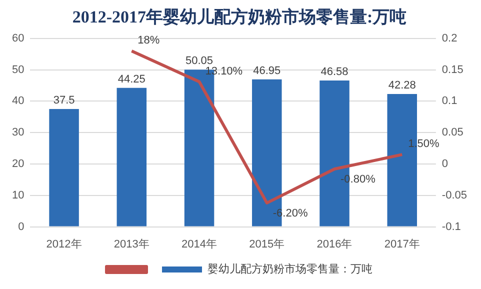 This screenshot has height=289, width=481. What do you see at coordinates (18, 70) in the screenshot?
I see `y-tick-label: 50` at bounding box center [18, 70].